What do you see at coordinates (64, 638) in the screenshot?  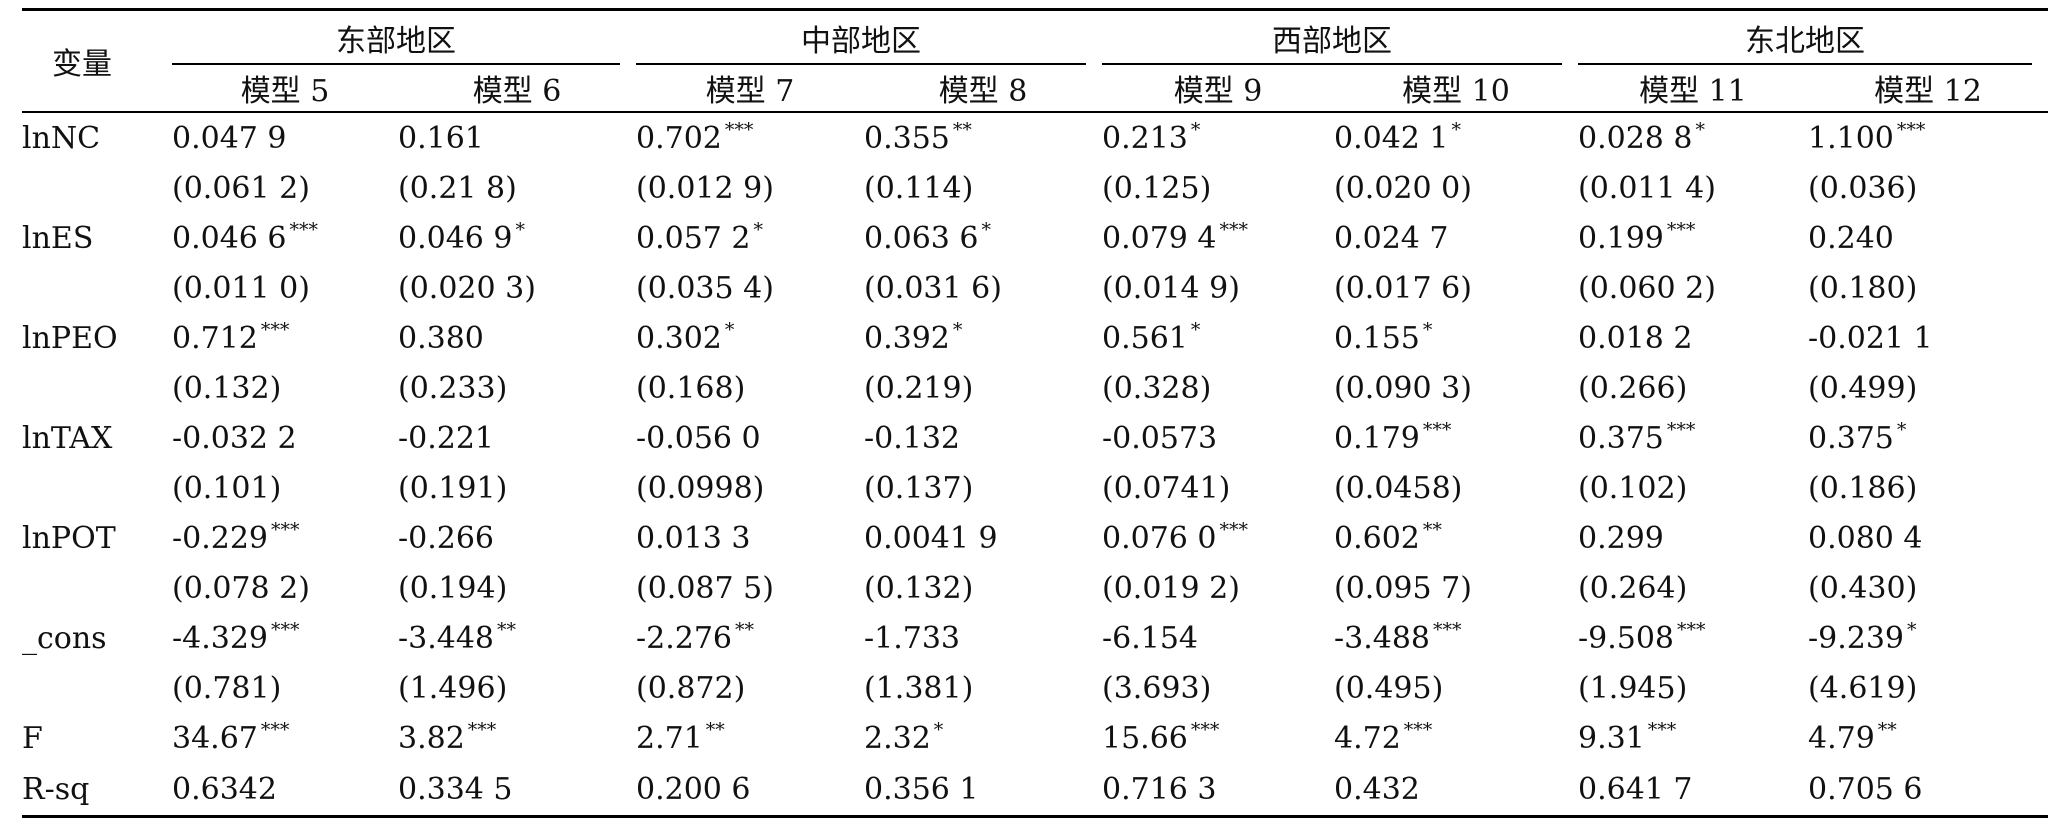 I see `row-label: _cons` at bounding box center [64, 638].